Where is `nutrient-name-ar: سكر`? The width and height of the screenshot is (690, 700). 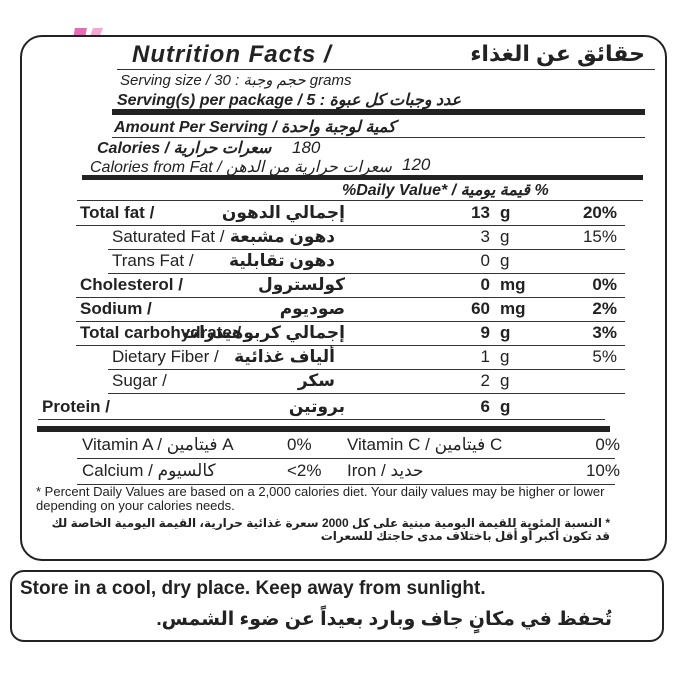 nutrient-name-ar: سكر is located at coordinates (316, 380).